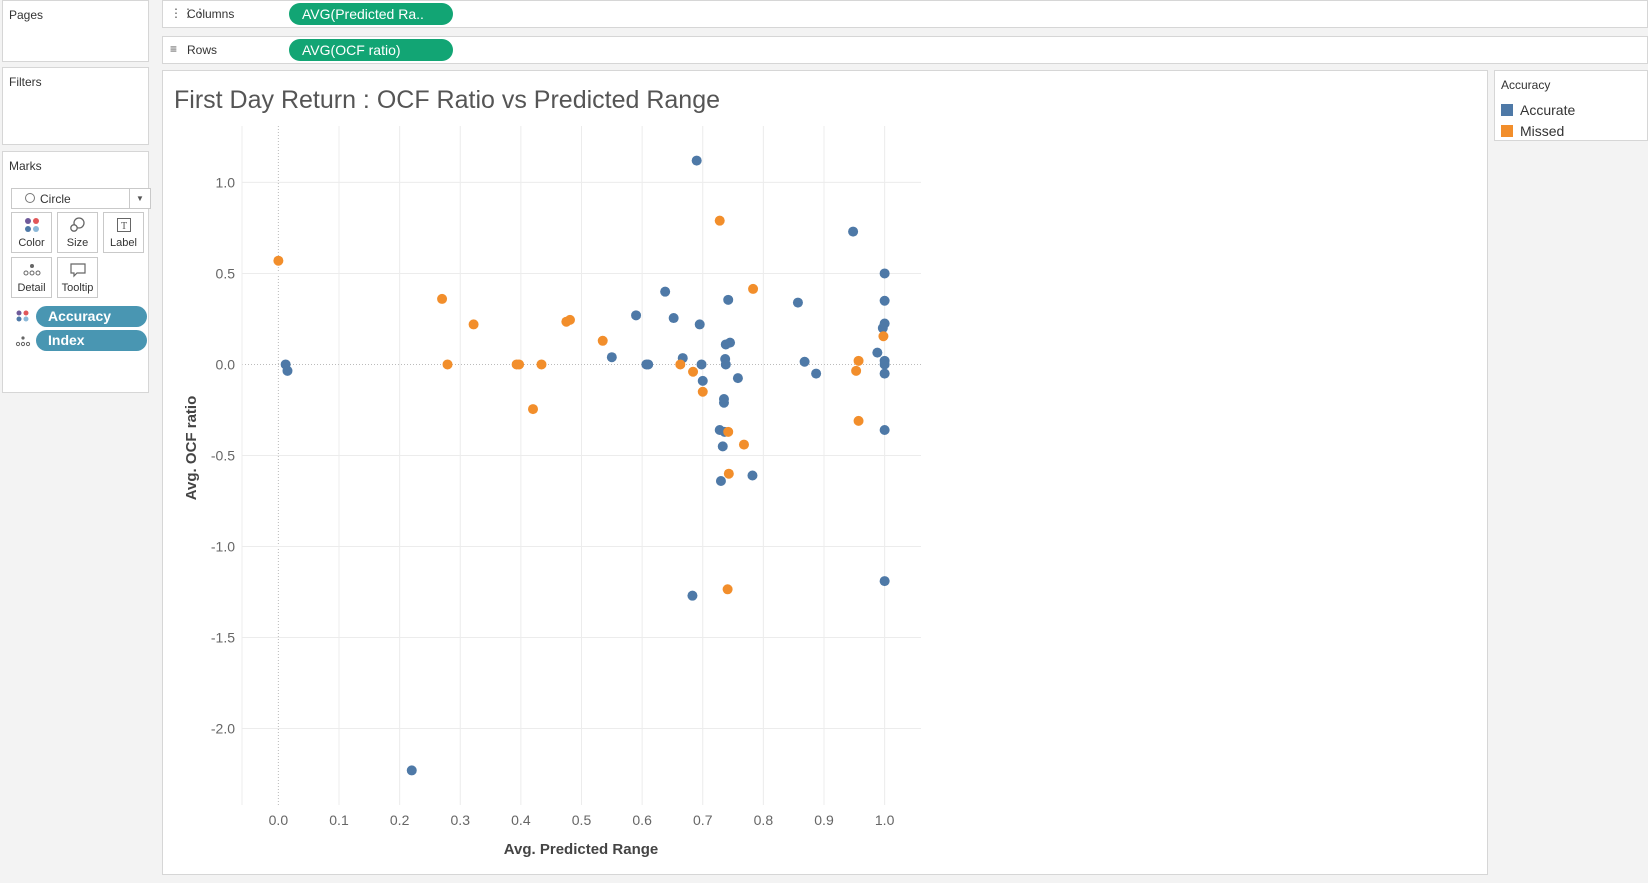 The width and height of the screenshot is (1648, 883). What do you see at coordinates (77, 243) in the screenshot?
I see `size-button-label: Size` at bounding box center [77, 243].